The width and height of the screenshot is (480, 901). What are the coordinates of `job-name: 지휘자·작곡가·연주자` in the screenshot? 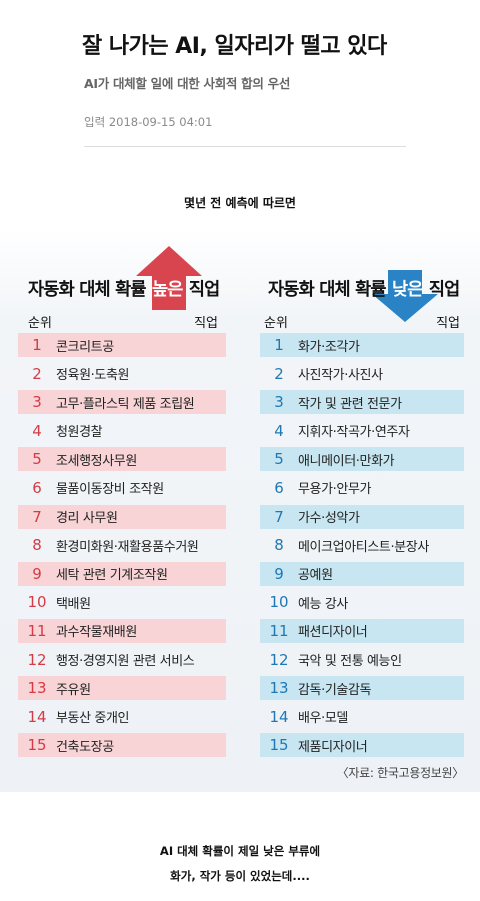 It's located at (354, 433).